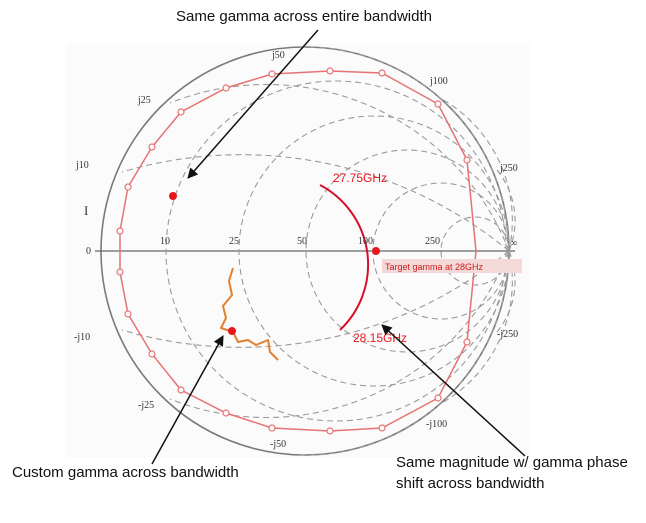  What do you see at coordinates (506, 210) in the screenshot?
I see `reactance-arc-j250` at bounding box center [506, 210].